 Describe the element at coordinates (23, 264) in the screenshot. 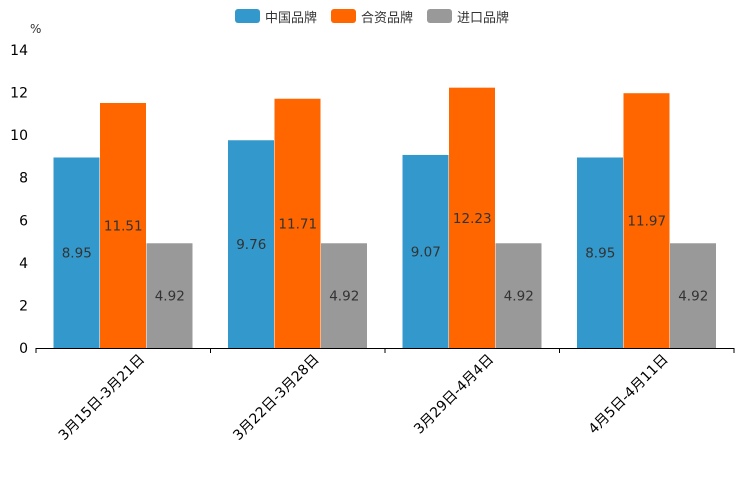

I see `y-tick-label: 4` at that location.